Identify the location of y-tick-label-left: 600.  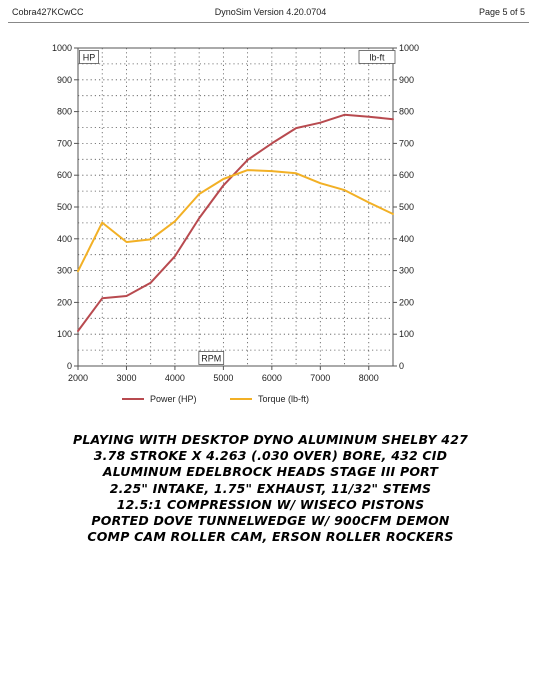
(64, 175).